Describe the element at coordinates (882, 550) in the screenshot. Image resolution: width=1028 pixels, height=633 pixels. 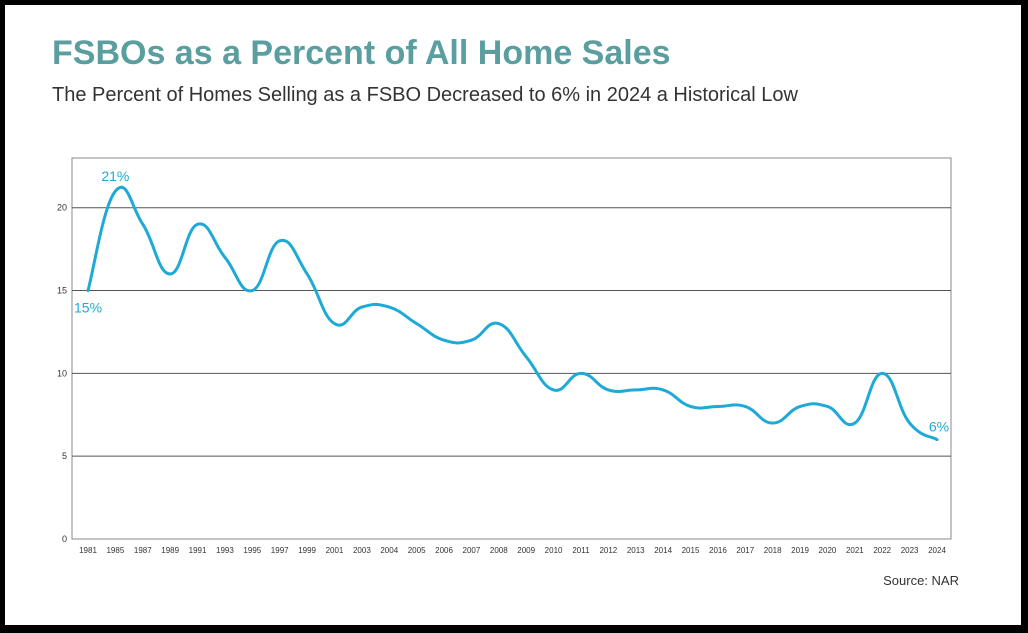
I see `x-tick-label: 2022` at that location.